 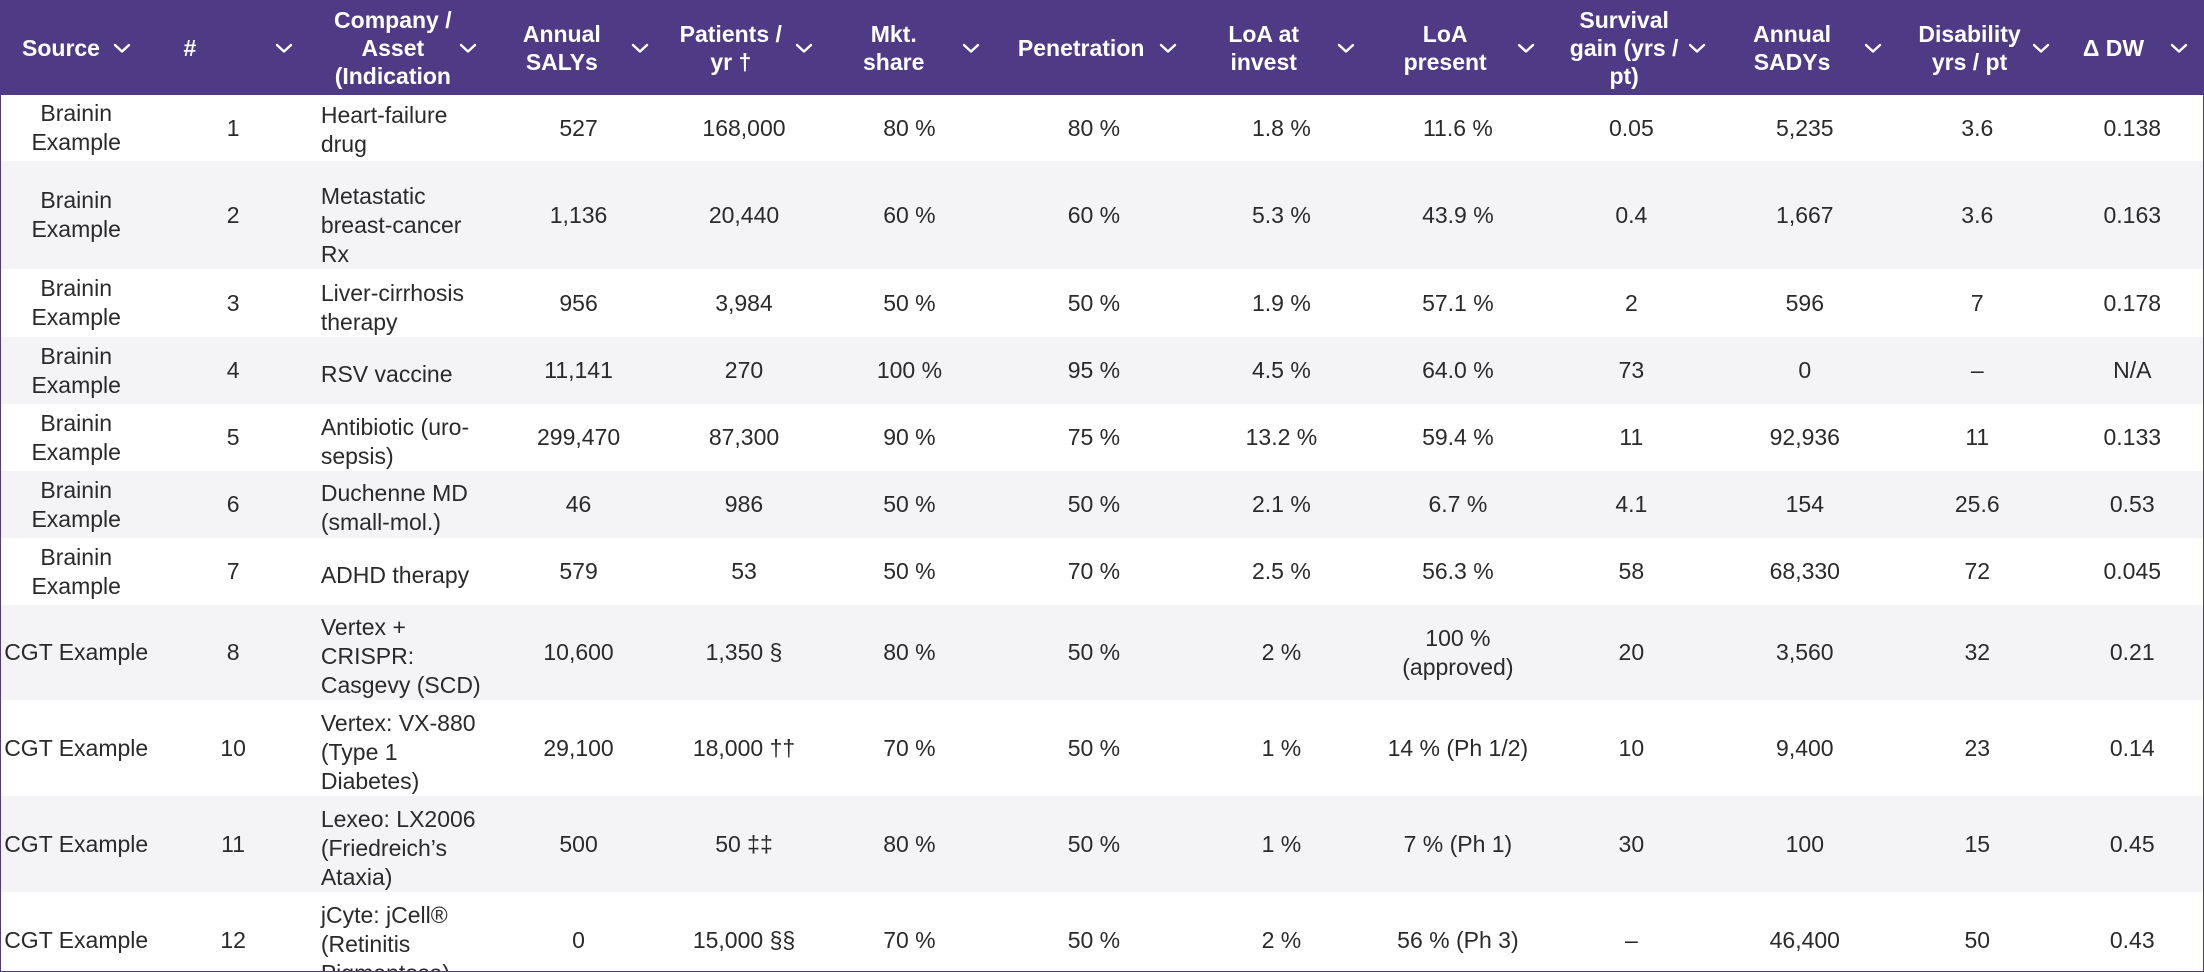 I want to click on column-header-penetration: Penetration, so click(x=1094, y=48).